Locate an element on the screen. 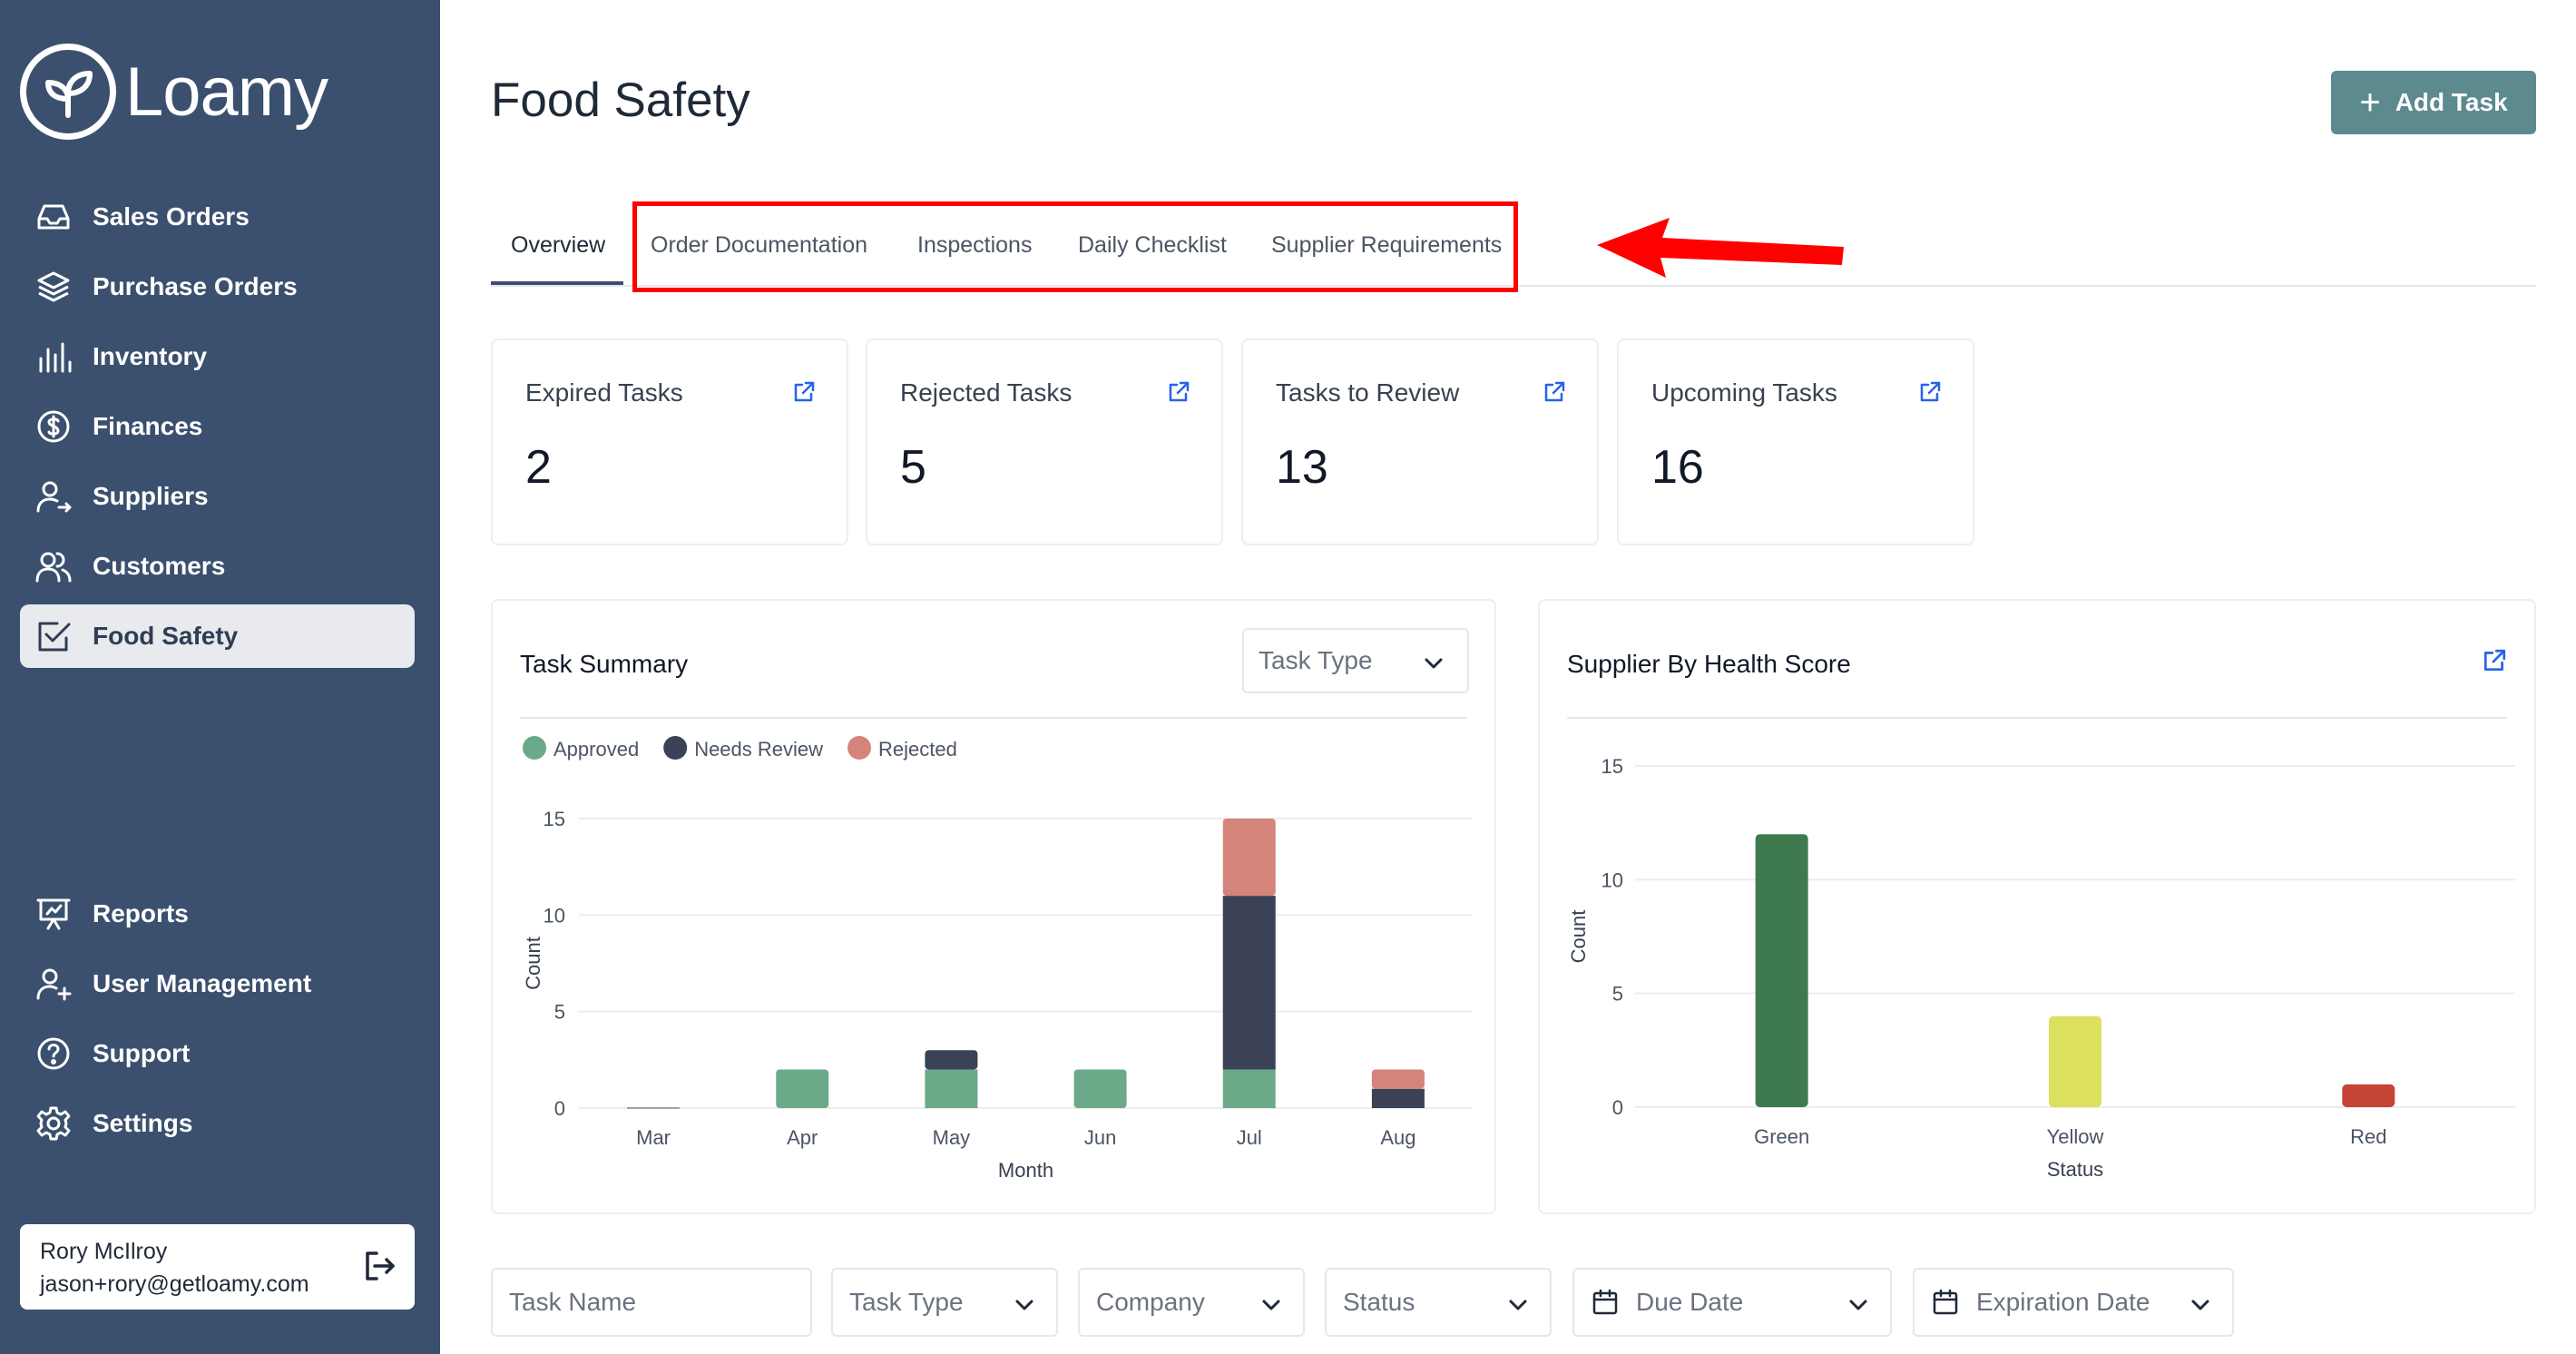  stat-value: 13 is located at coordinates (1302, 468).